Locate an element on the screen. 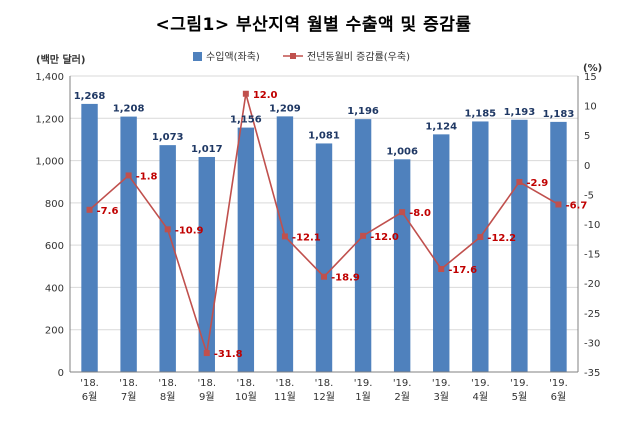 The height and width of the screenshot is (431, 627). legend-line-label: 전년동월비 증감률(우축) is located at coordinates (358, 57).